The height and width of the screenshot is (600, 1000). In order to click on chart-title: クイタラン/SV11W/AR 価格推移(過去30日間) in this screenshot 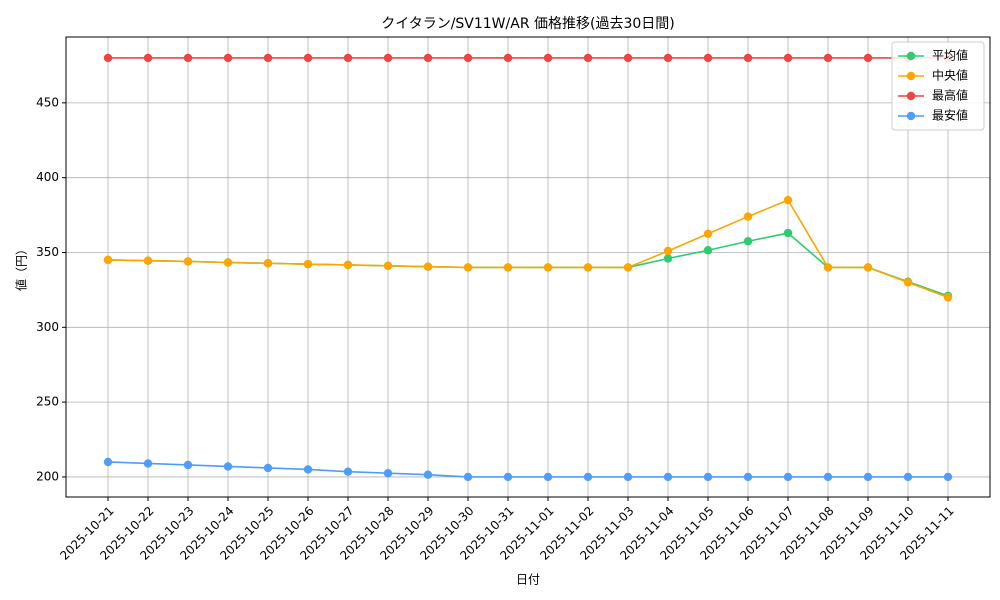, I will do `click(528, 24)`.